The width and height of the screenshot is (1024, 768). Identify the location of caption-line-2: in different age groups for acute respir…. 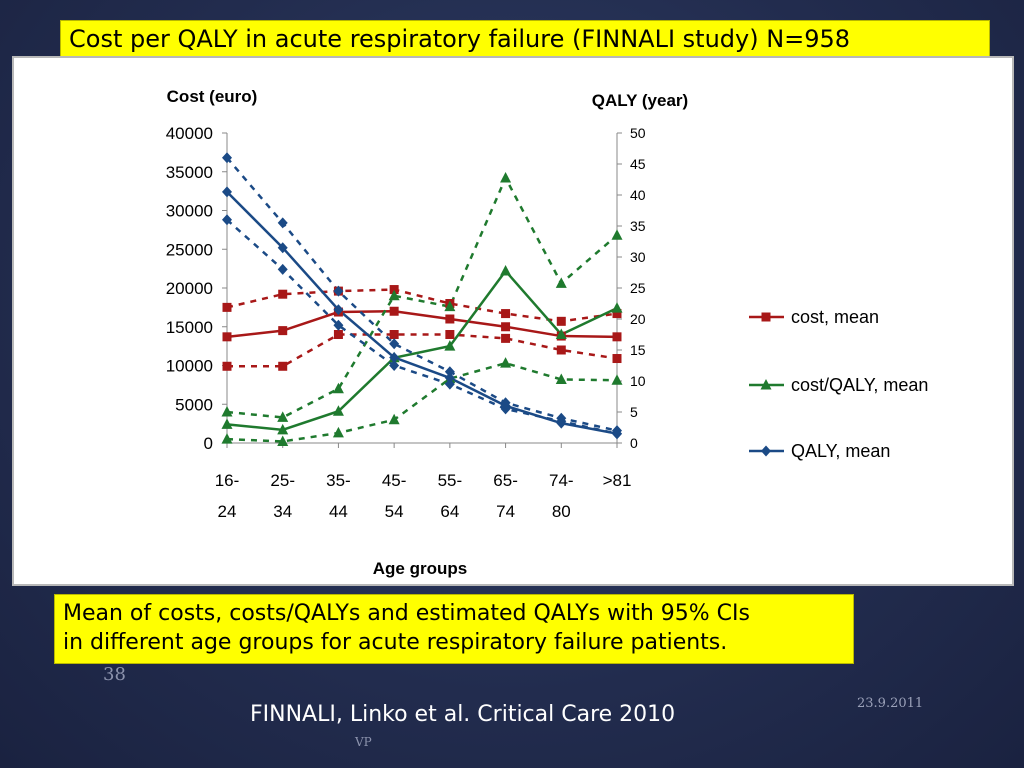
(395, 642).